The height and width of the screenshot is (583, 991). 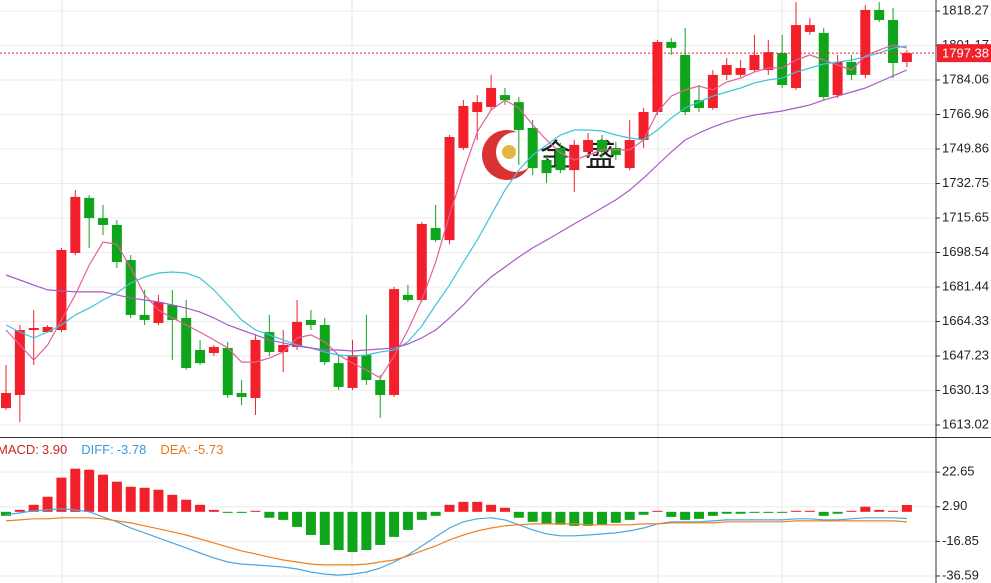 What do you see at coordinates (960, 574) in the screenshot?
I see `y-tick-label: -36.59` at bounding box center [960, 574].